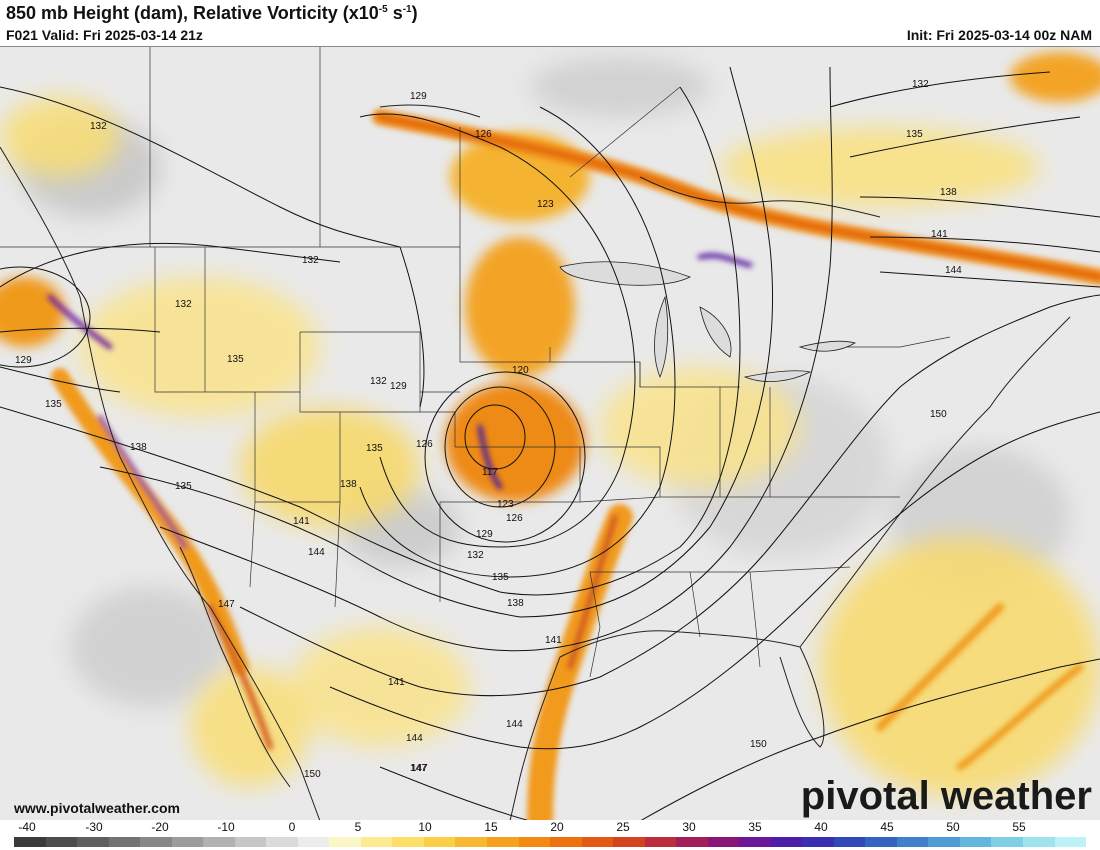  What do you see at coordinates (689, 827) in the screenshot?
I see `colorbar-tick: 30` at bounding box center [689, 827].